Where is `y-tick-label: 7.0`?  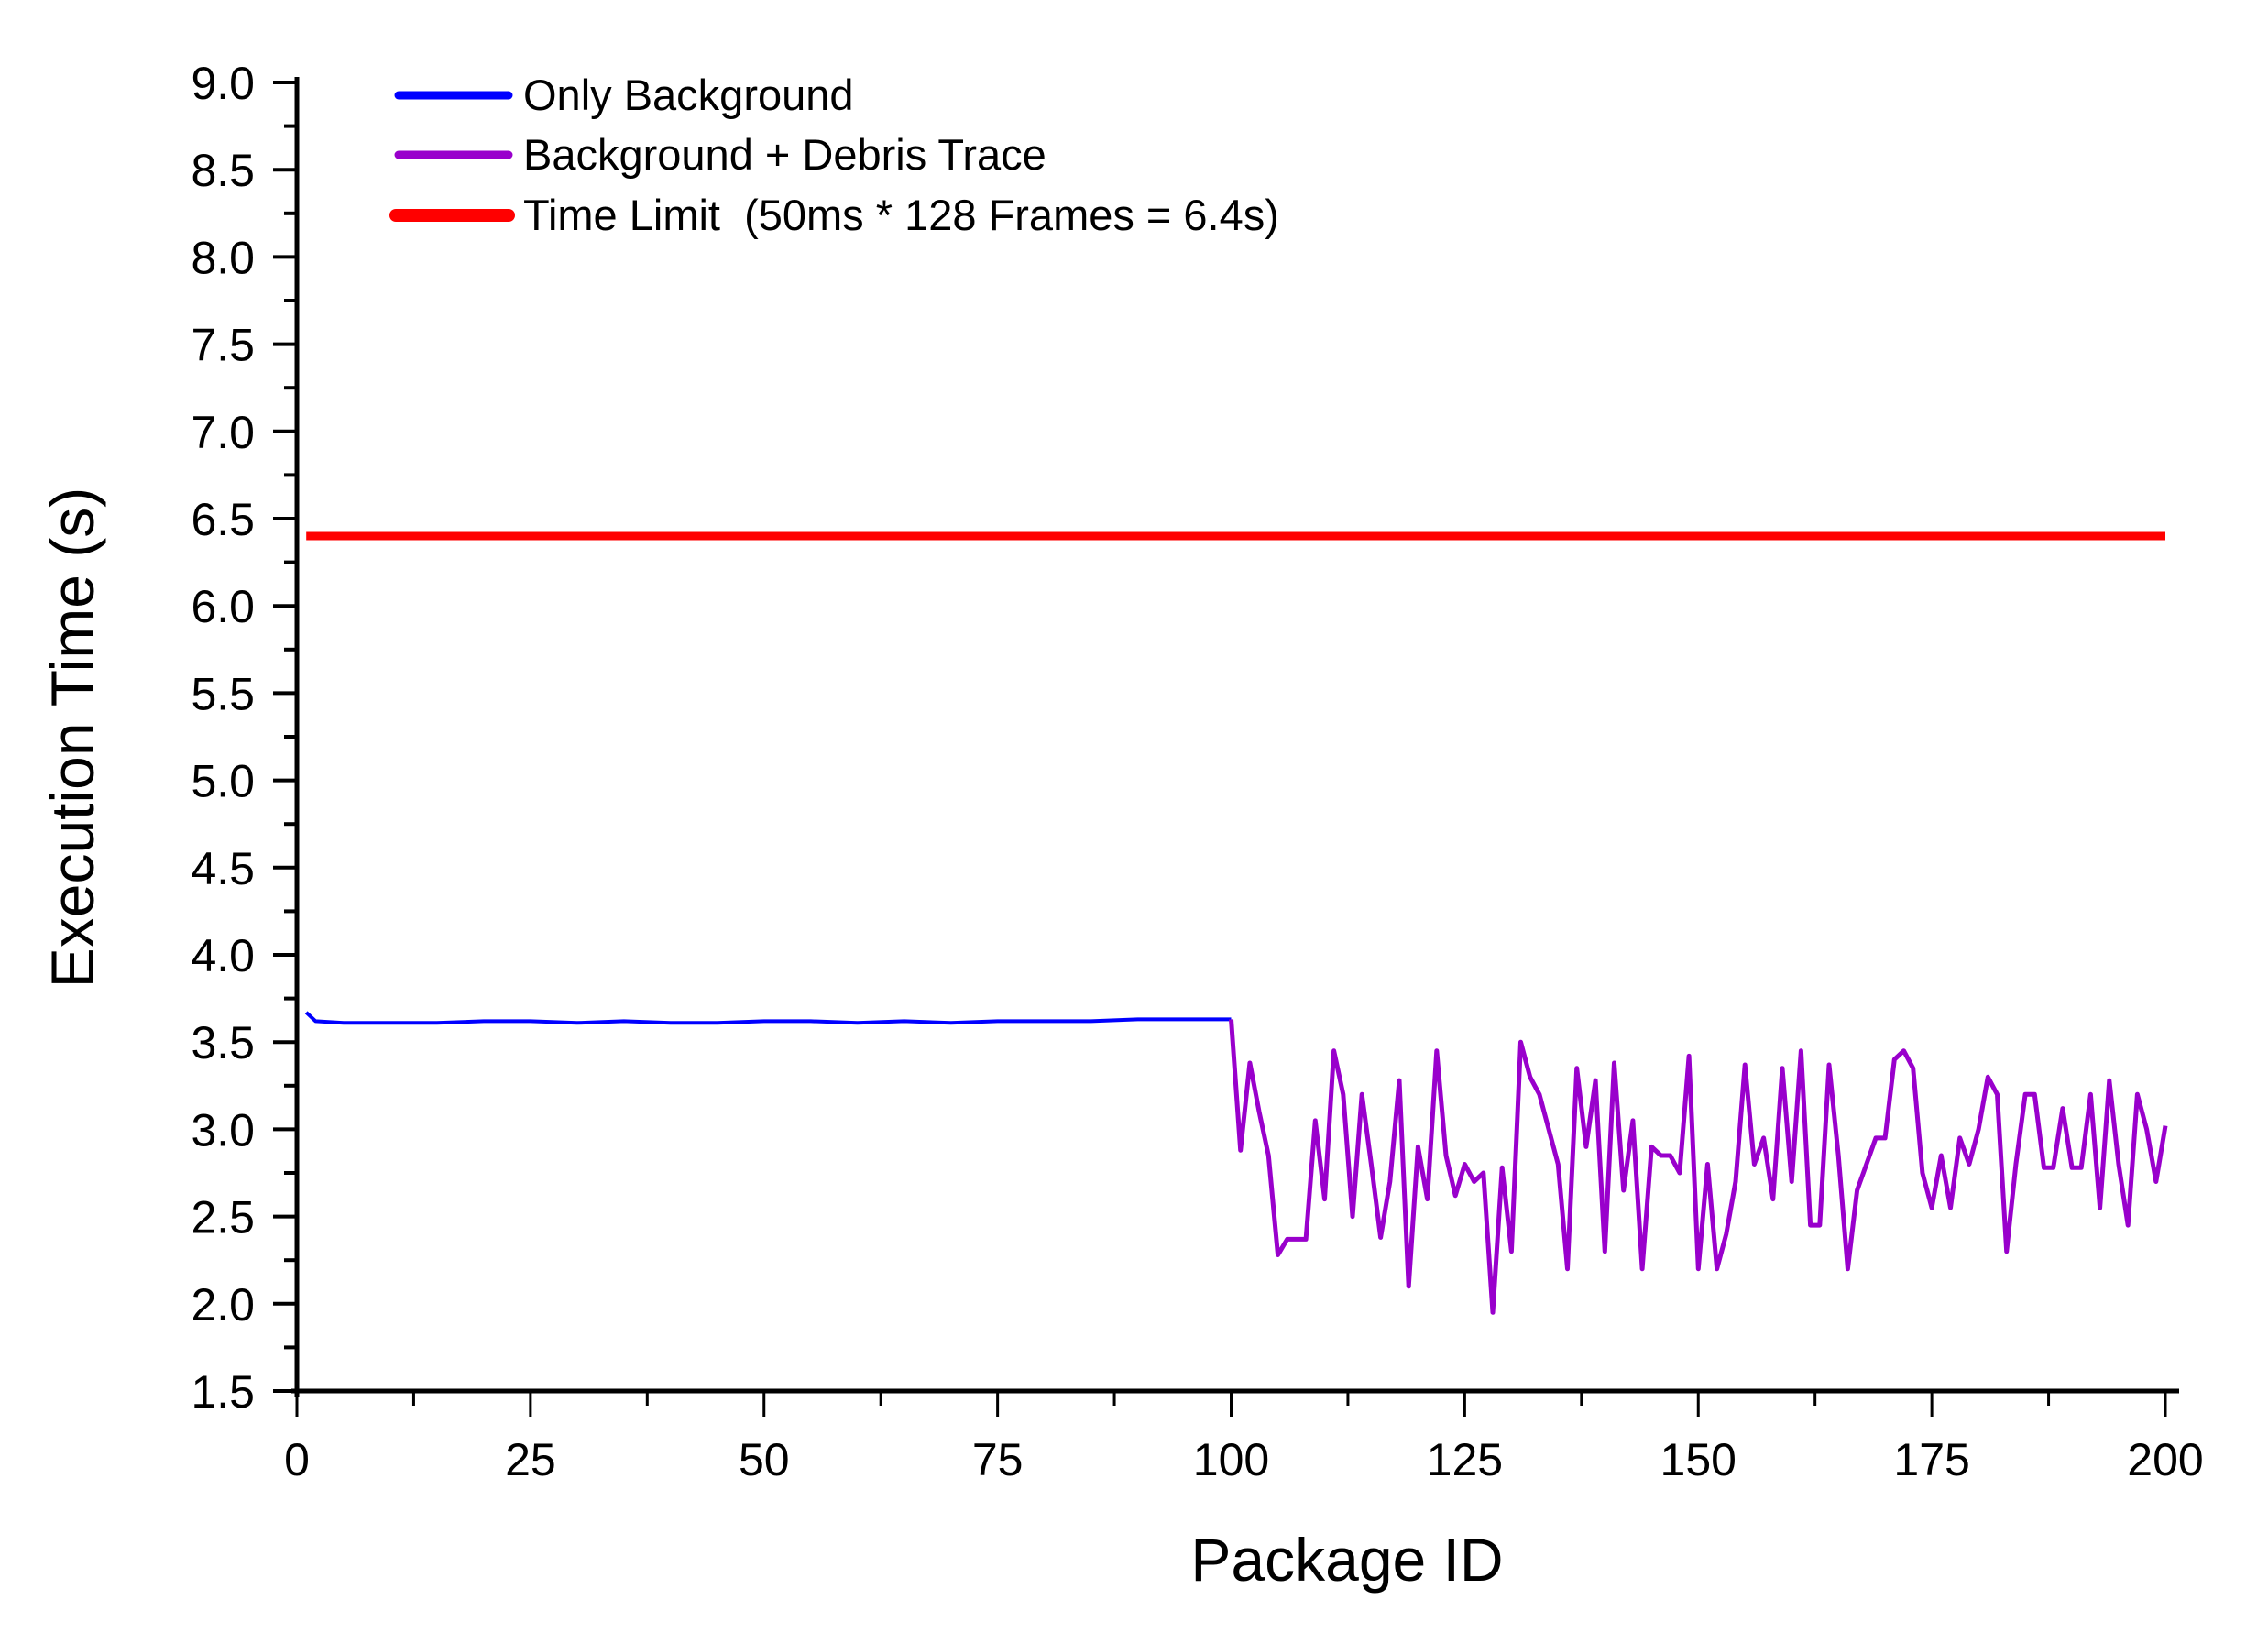
y-tick-label: 7.0 is located at coordinates (223, 432).